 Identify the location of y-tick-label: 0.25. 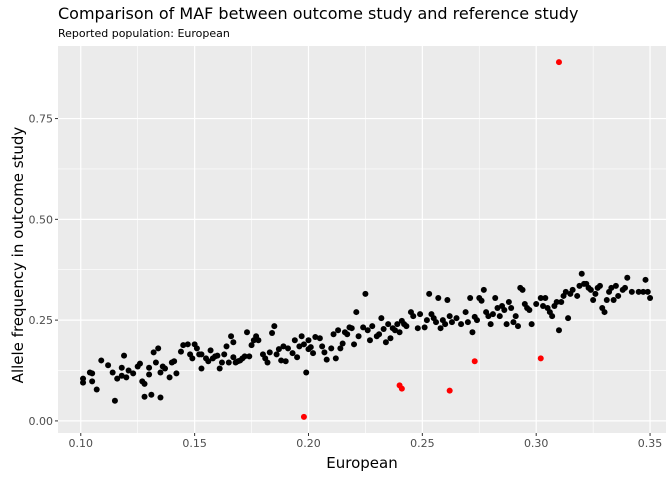
(41, 320).